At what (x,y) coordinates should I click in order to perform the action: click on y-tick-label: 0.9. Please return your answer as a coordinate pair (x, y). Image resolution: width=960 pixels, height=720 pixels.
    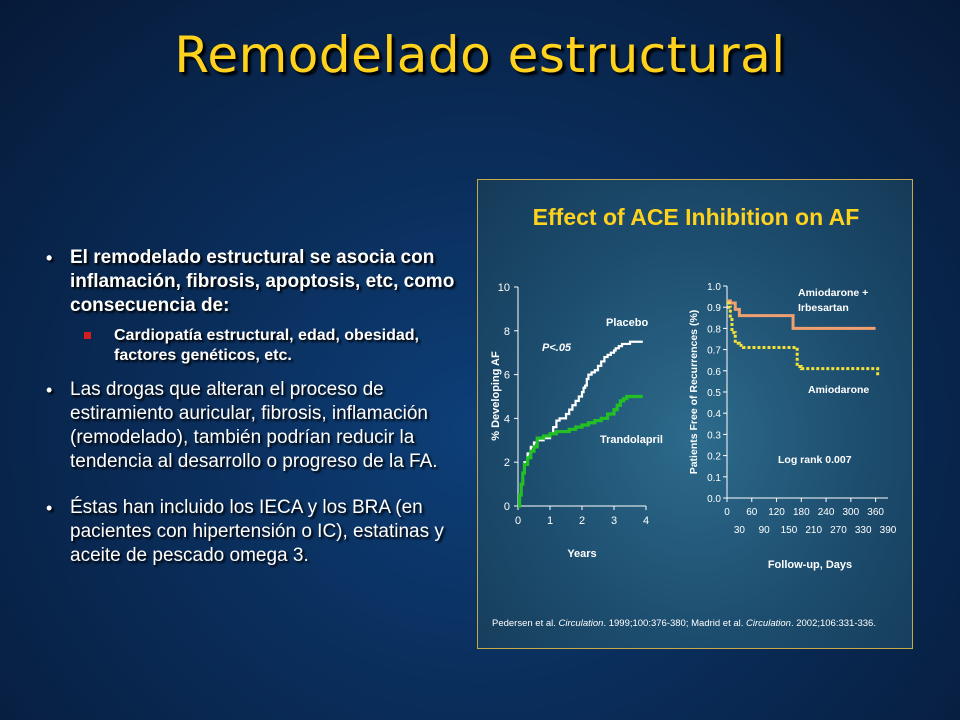
    Looking at the image, I should click on (714, 308).